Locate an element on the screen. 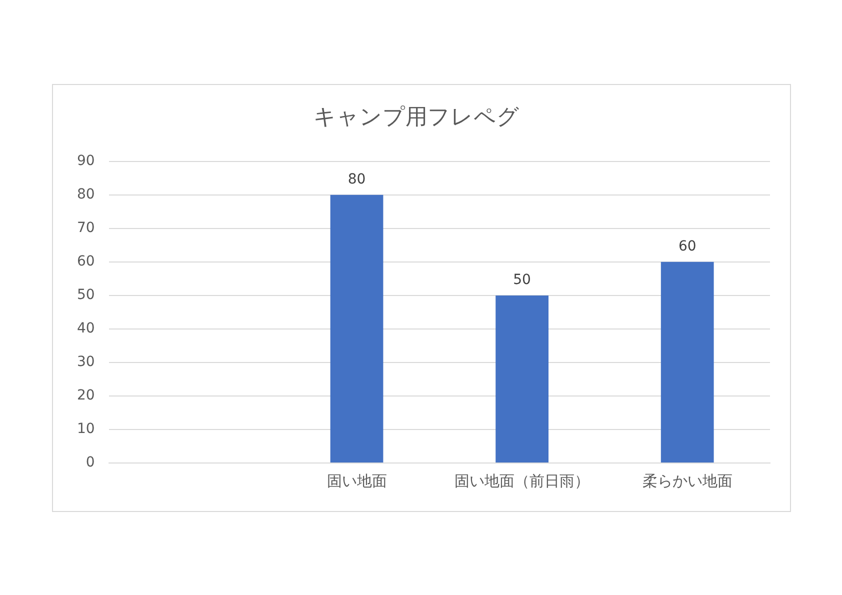  y-tick-label: 90 is located at coordinates (85, 161).